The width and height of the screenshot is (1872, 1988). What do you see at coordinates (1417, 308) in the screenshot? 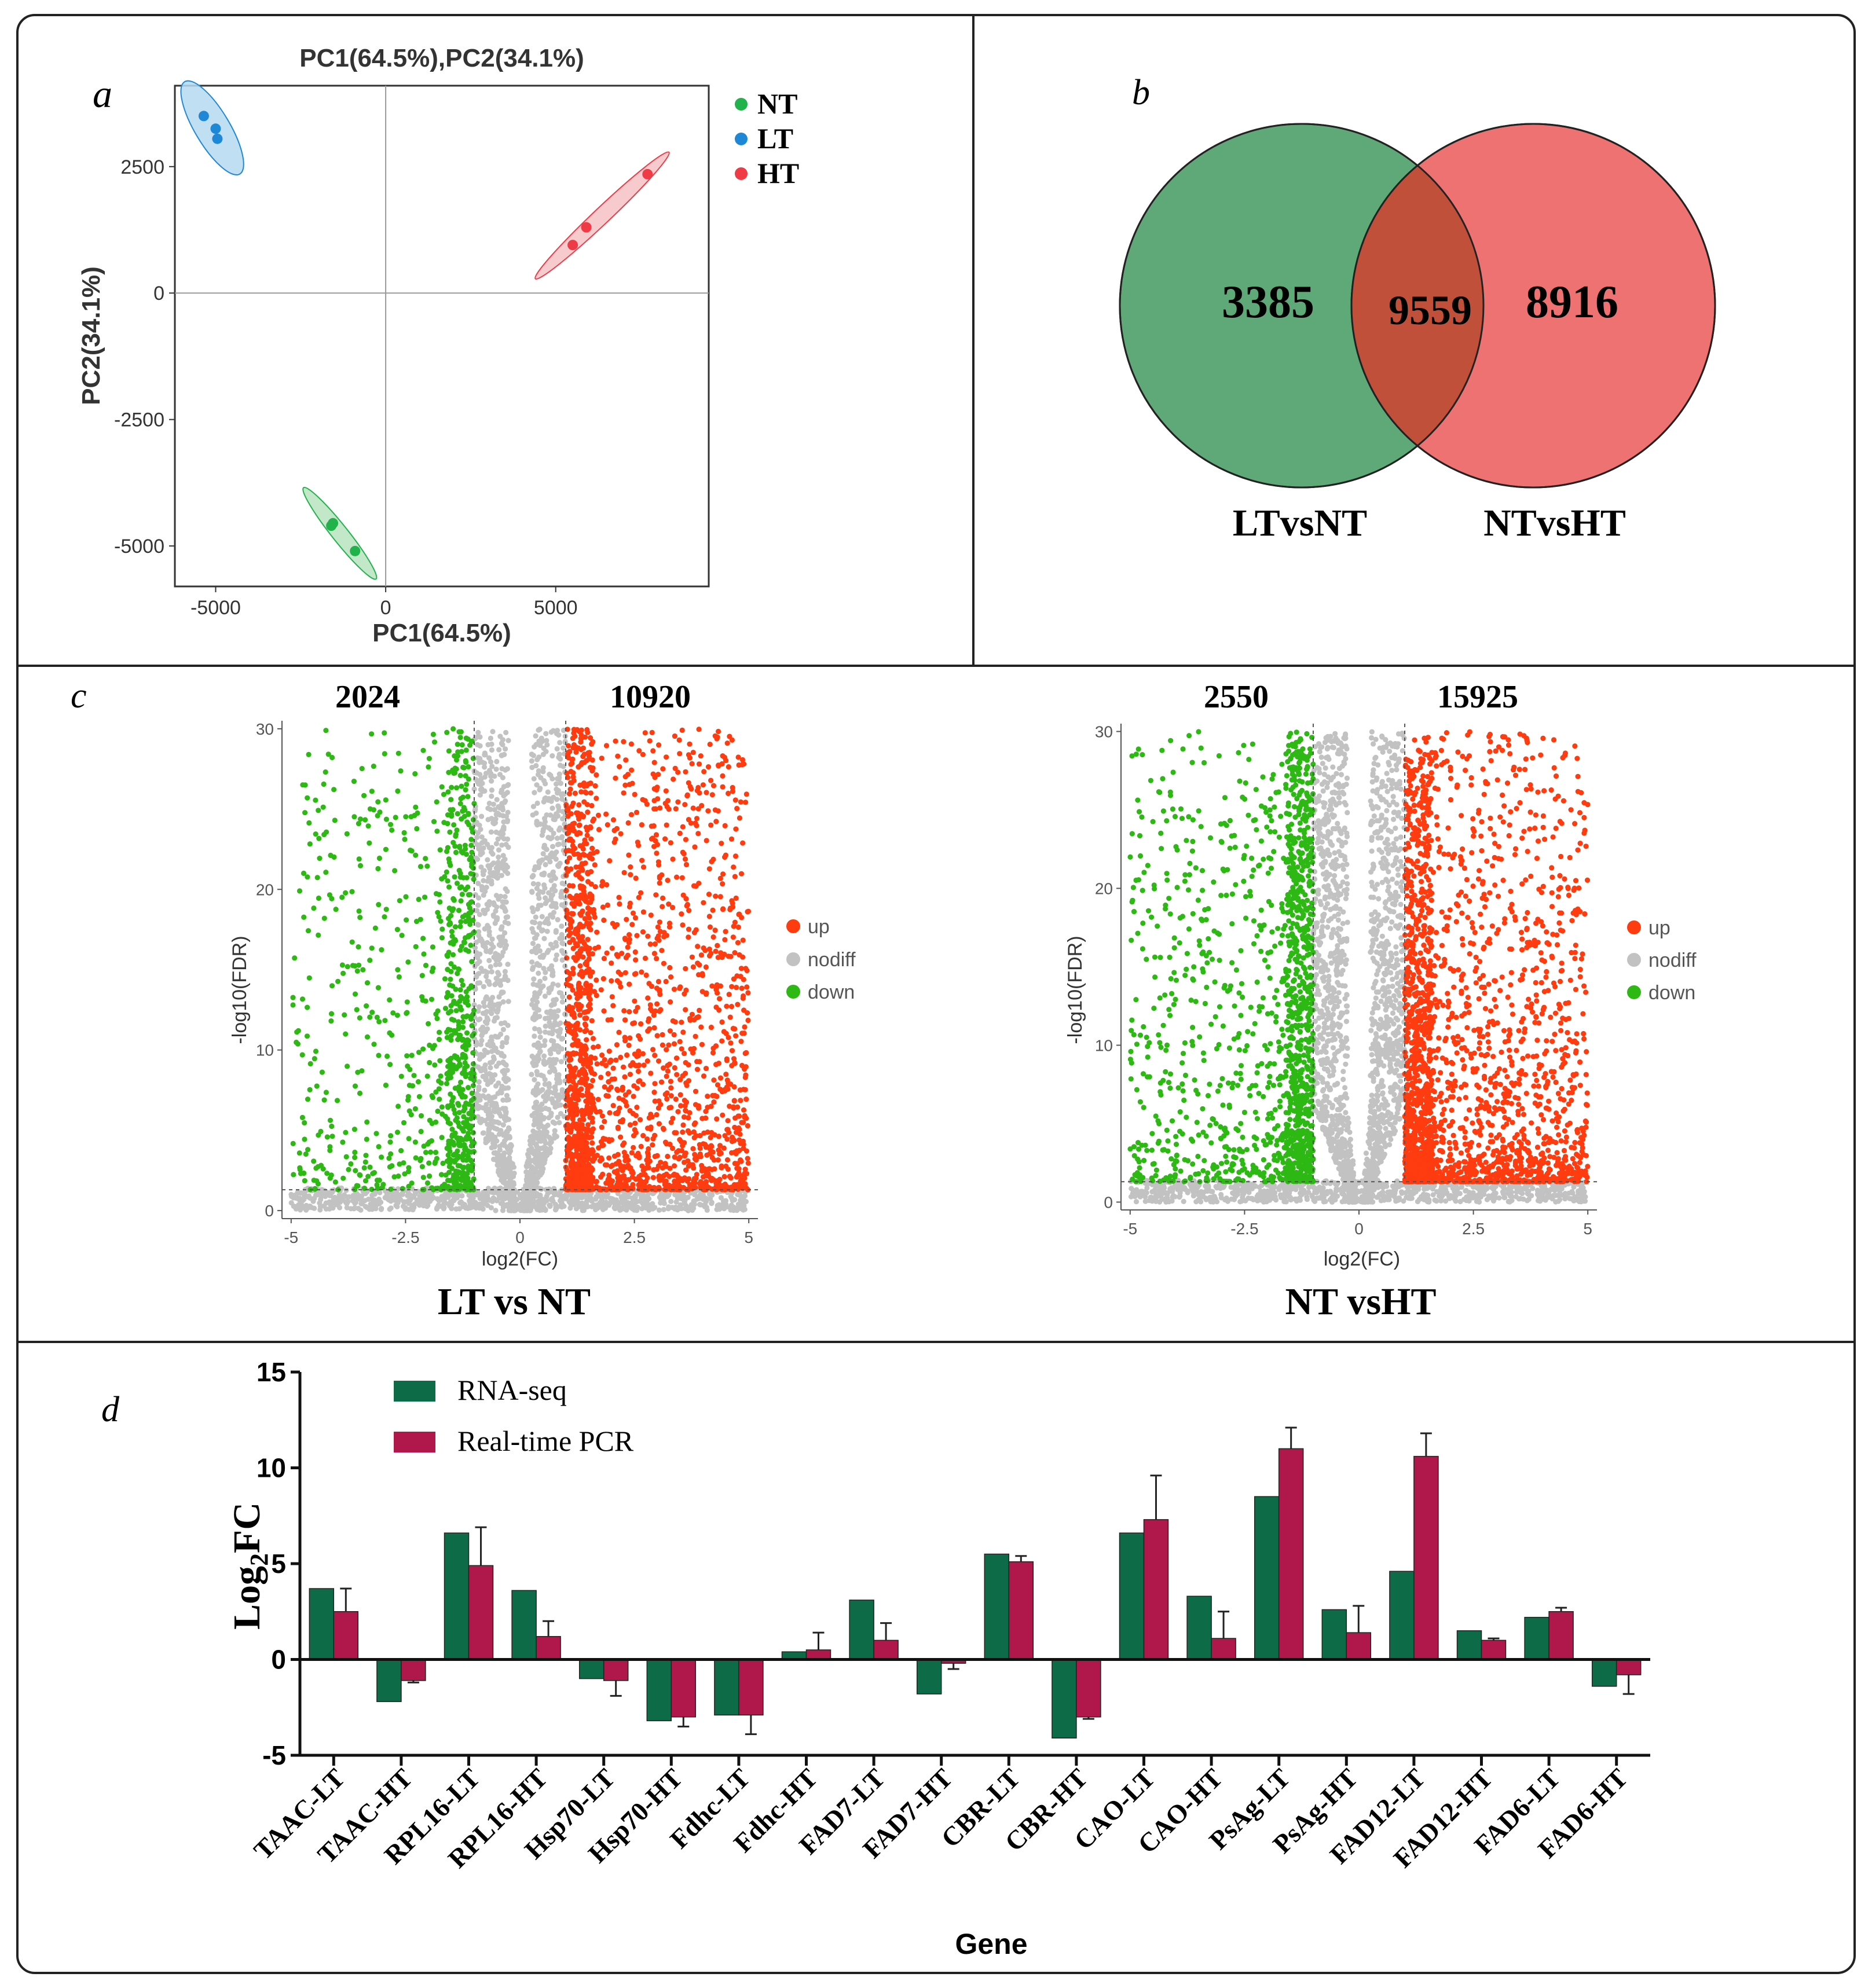
I see `panel-b: b 3385 9559 8916 LTvsNT NTvsHT` at bounding box center [1417, 308].